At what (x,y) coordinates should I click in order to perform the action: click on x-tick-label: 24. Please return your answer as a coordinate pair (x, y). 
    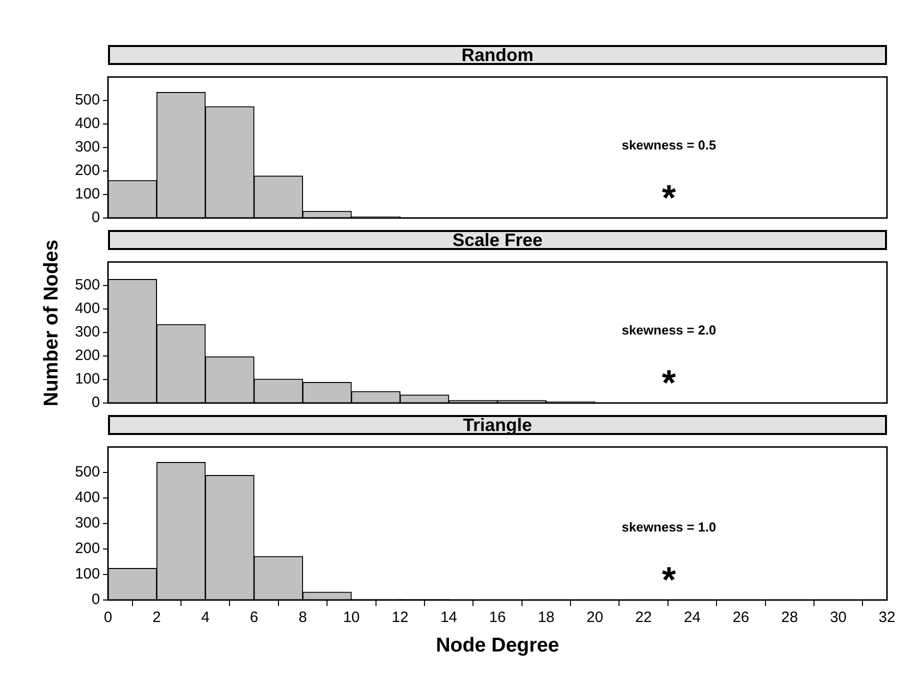
    Looking at the image, I should click on (692, 617).